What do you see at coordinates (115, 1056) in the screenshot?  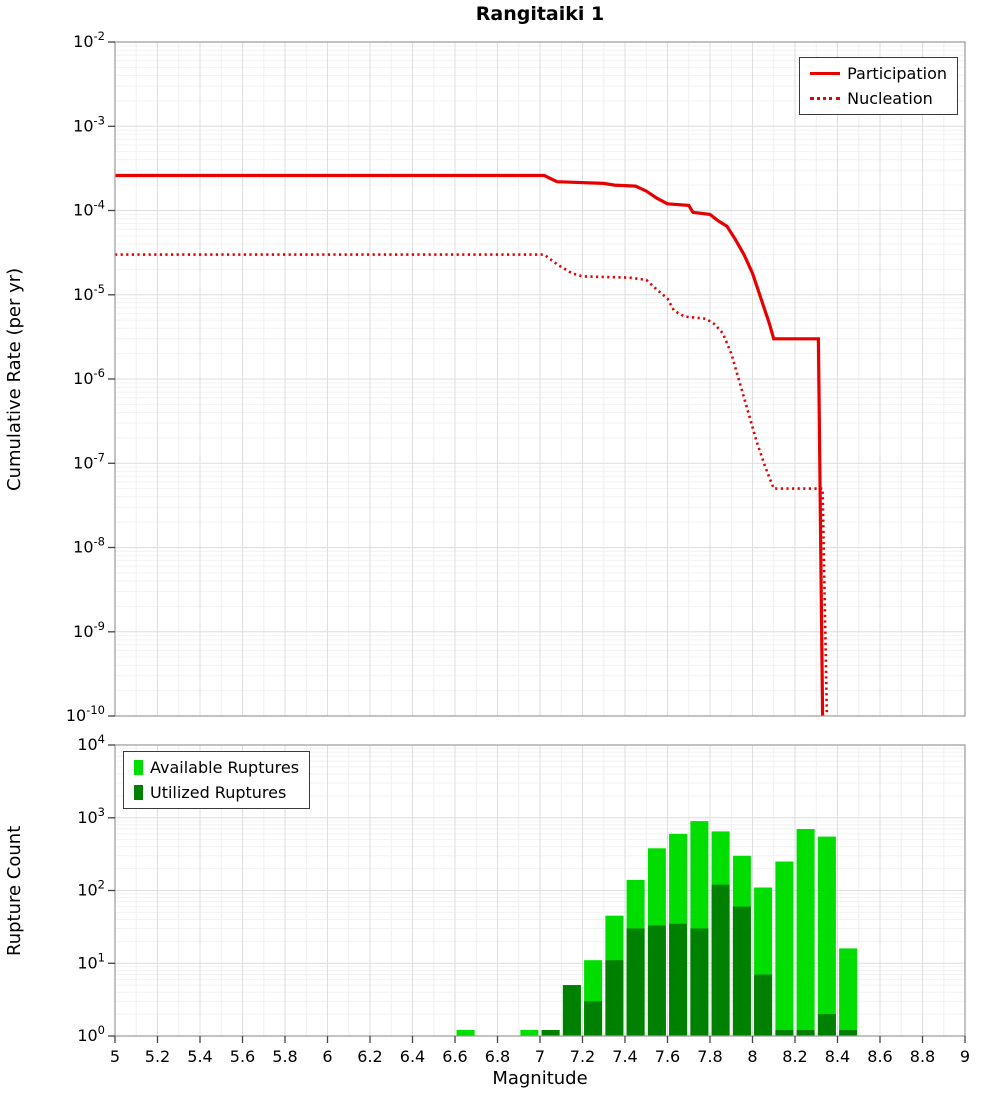 I see `svg-text: 5` at bounding box center [115, 1056].